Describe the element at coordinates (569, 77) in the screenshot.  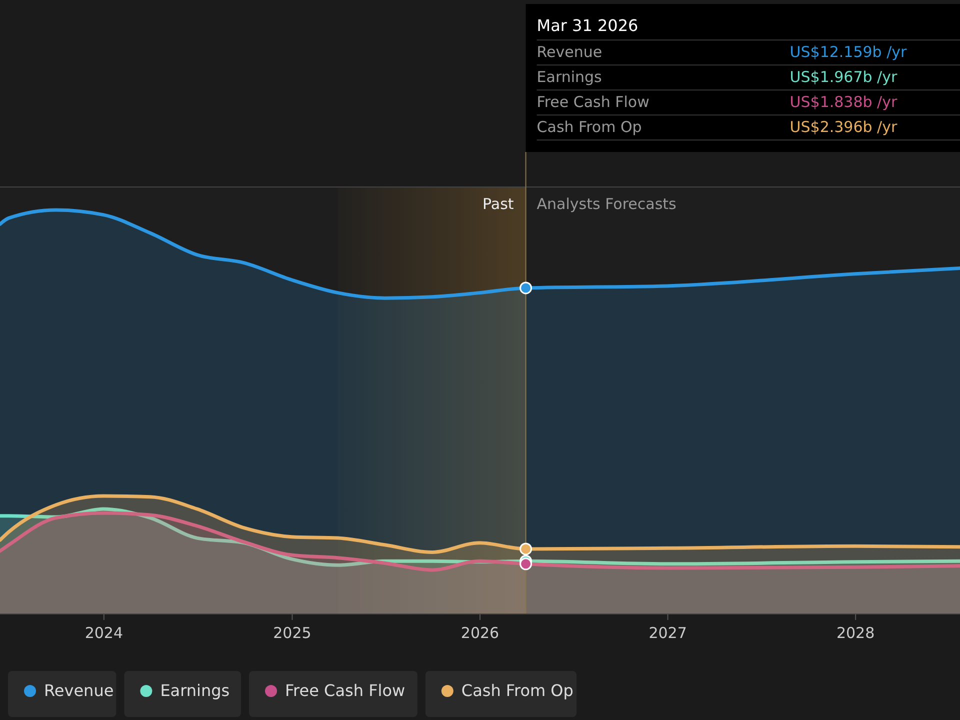
I see `text: Earnings` at that location.